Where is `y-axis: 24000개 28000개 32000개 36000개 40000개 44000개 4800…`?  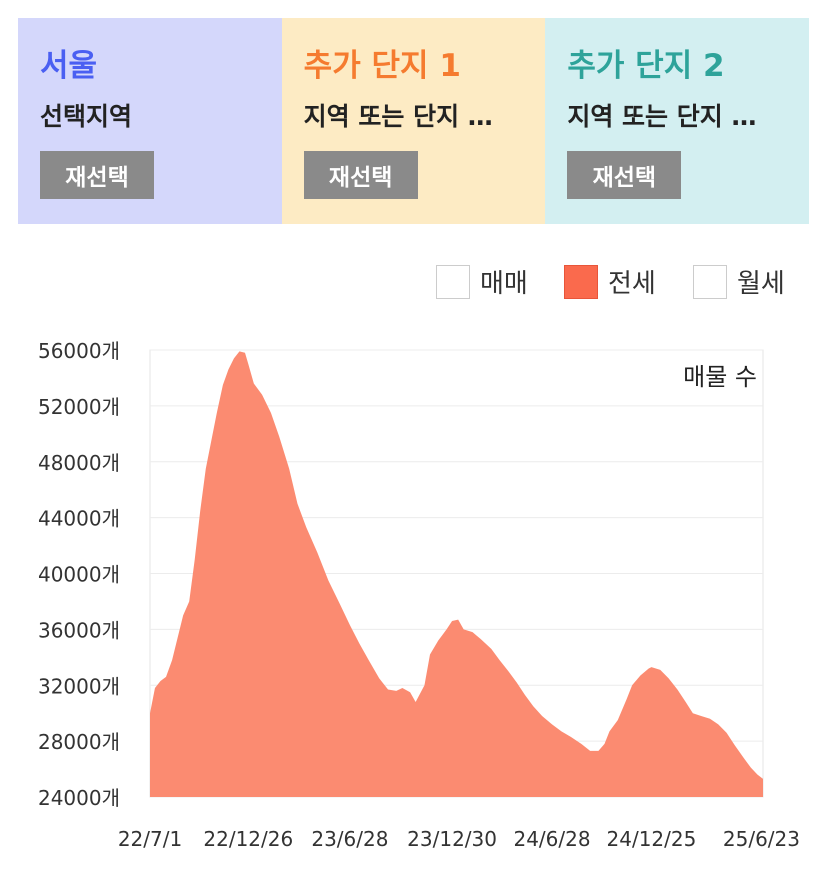 y-axis: 24000개 28000개 32000개 36000개 40000개 44000개 4800… is located at coordinates (79, 574).